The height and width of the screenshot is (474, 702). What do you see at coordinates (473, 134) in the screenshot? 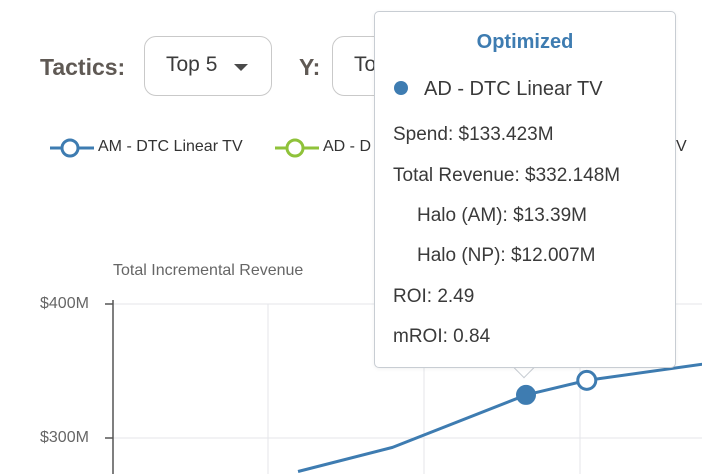
I see `tooltip-spend: Spend: $133.423M` at bounding box center [473, 134].